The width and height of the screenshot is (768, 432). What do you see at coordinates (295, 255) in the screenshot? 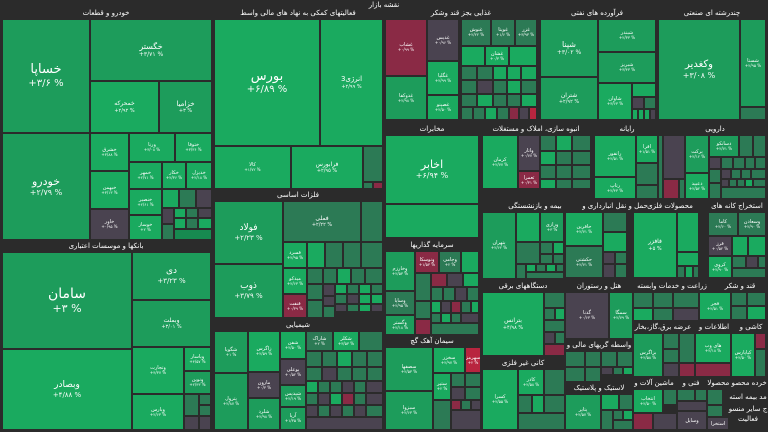
I see `stock-tile: فسرد +۲/۹۵ %` at bounding box center [295, 255].